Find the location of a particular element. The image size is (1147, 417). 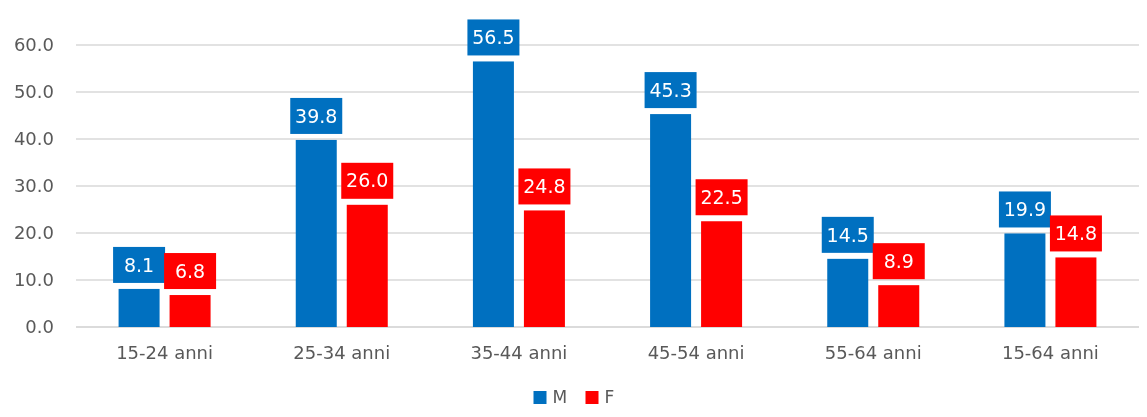

y-tick-label: 20.0 is located at coordinates (33, 233).